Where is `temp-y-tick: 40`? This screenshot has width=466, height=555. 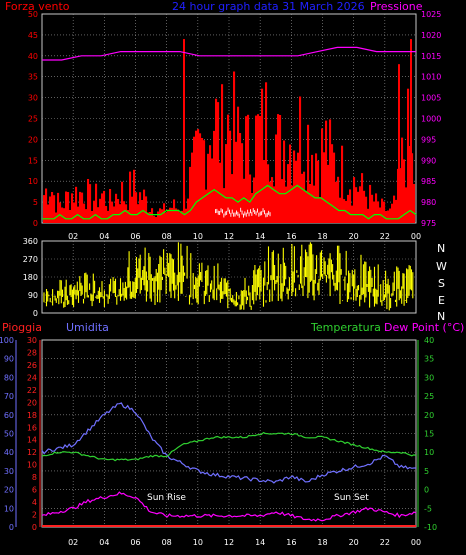
temp-y-tick: 40 is located at coordinates (429, 340).